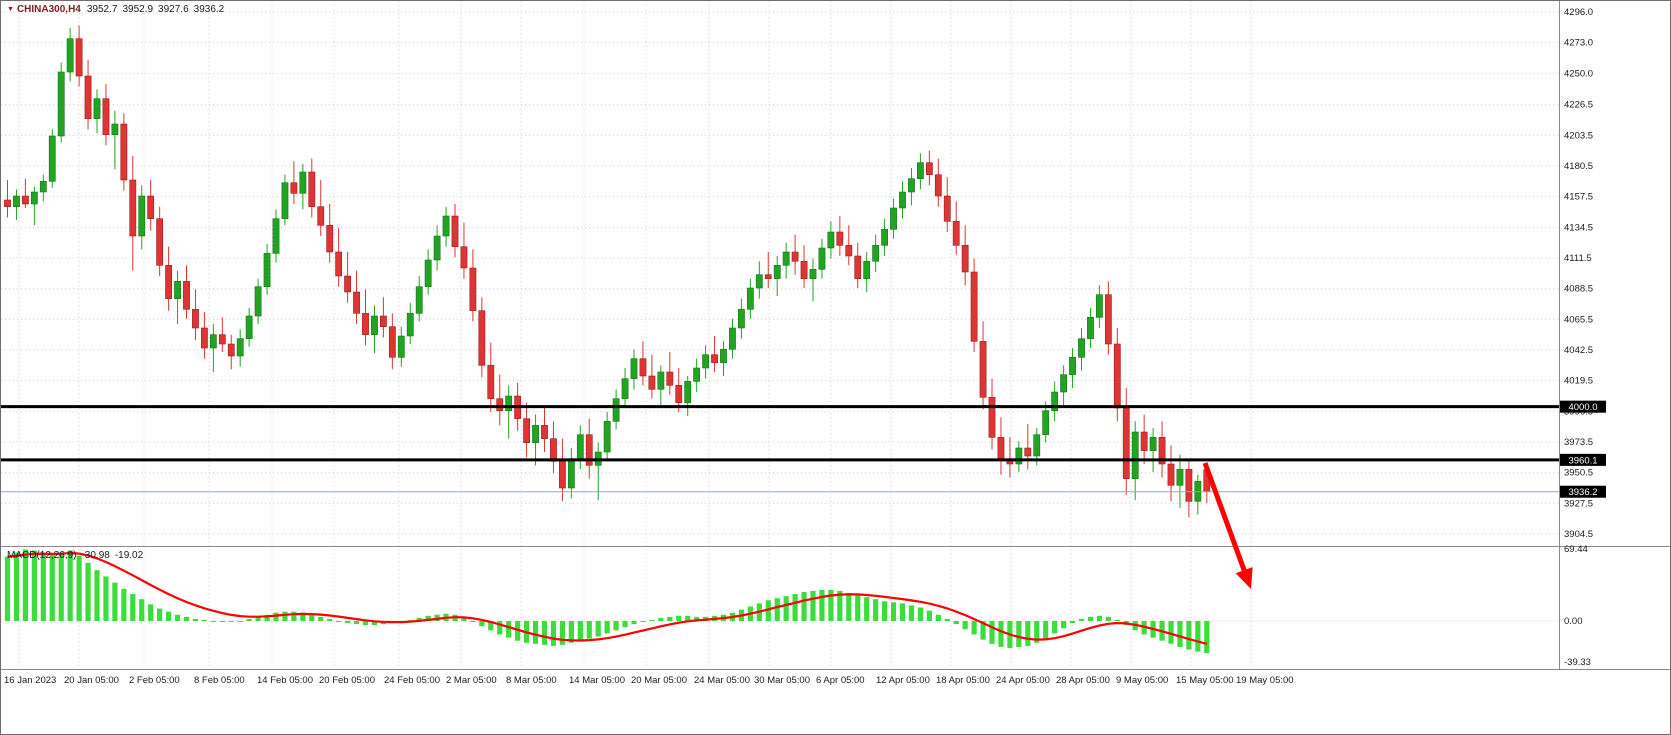  What do you see at coordinates (1578, 289) in the screenshot?
I see `price-tick-label: 4088.5` at bounding box center [1578, 289].